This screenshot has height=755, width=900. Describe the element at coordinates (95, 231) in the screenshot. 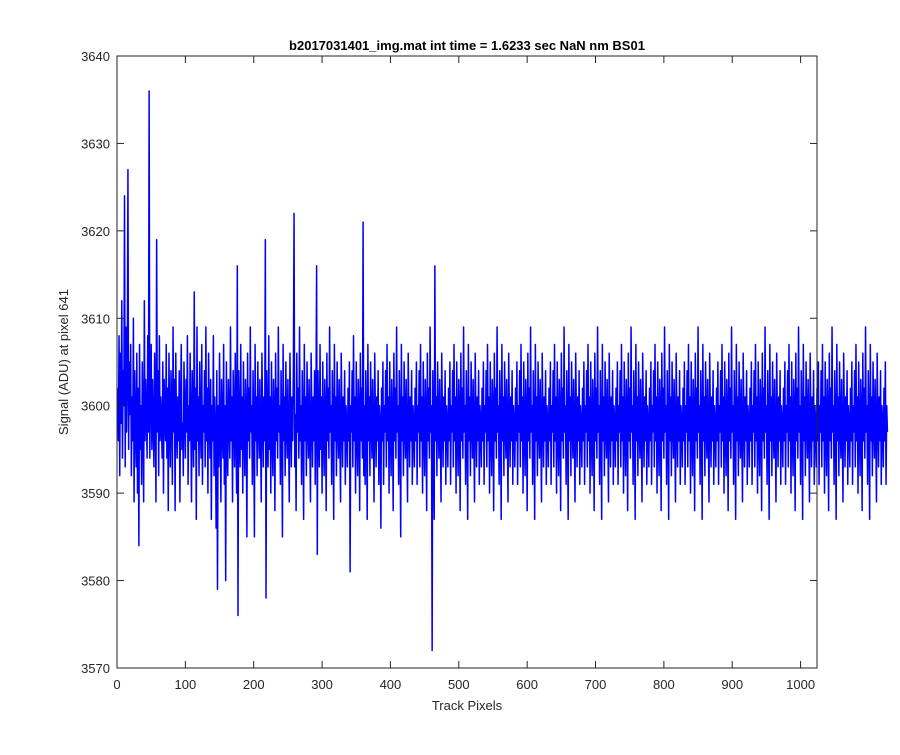

I see `y-tick-label: 3620` at that location.